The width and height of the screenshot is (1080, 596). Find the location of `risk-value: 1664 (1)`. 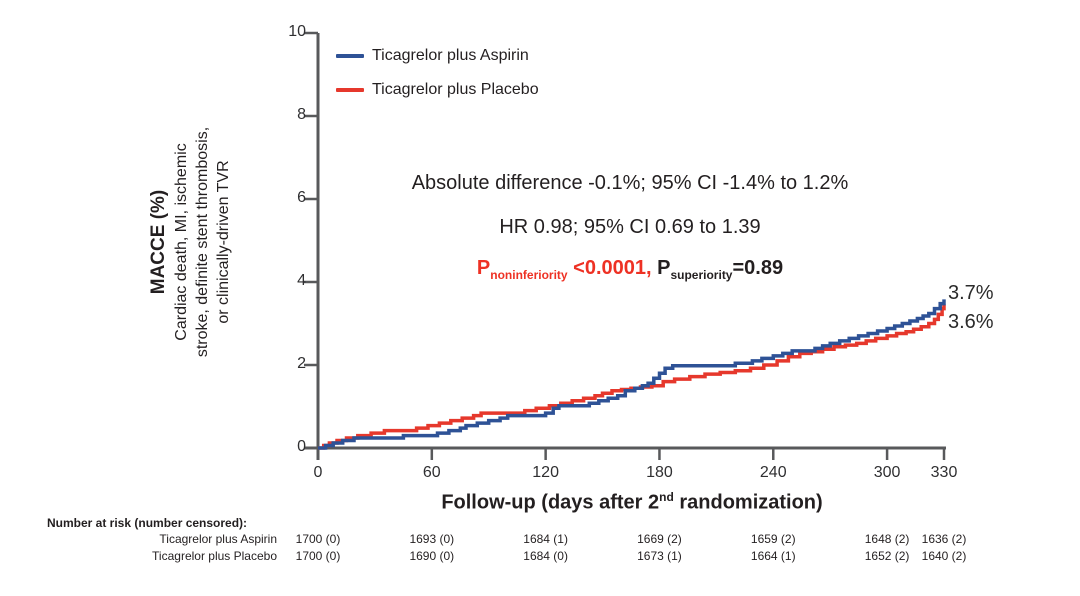

risk-value: 1664 (1) is located at coordinates (773, 556).